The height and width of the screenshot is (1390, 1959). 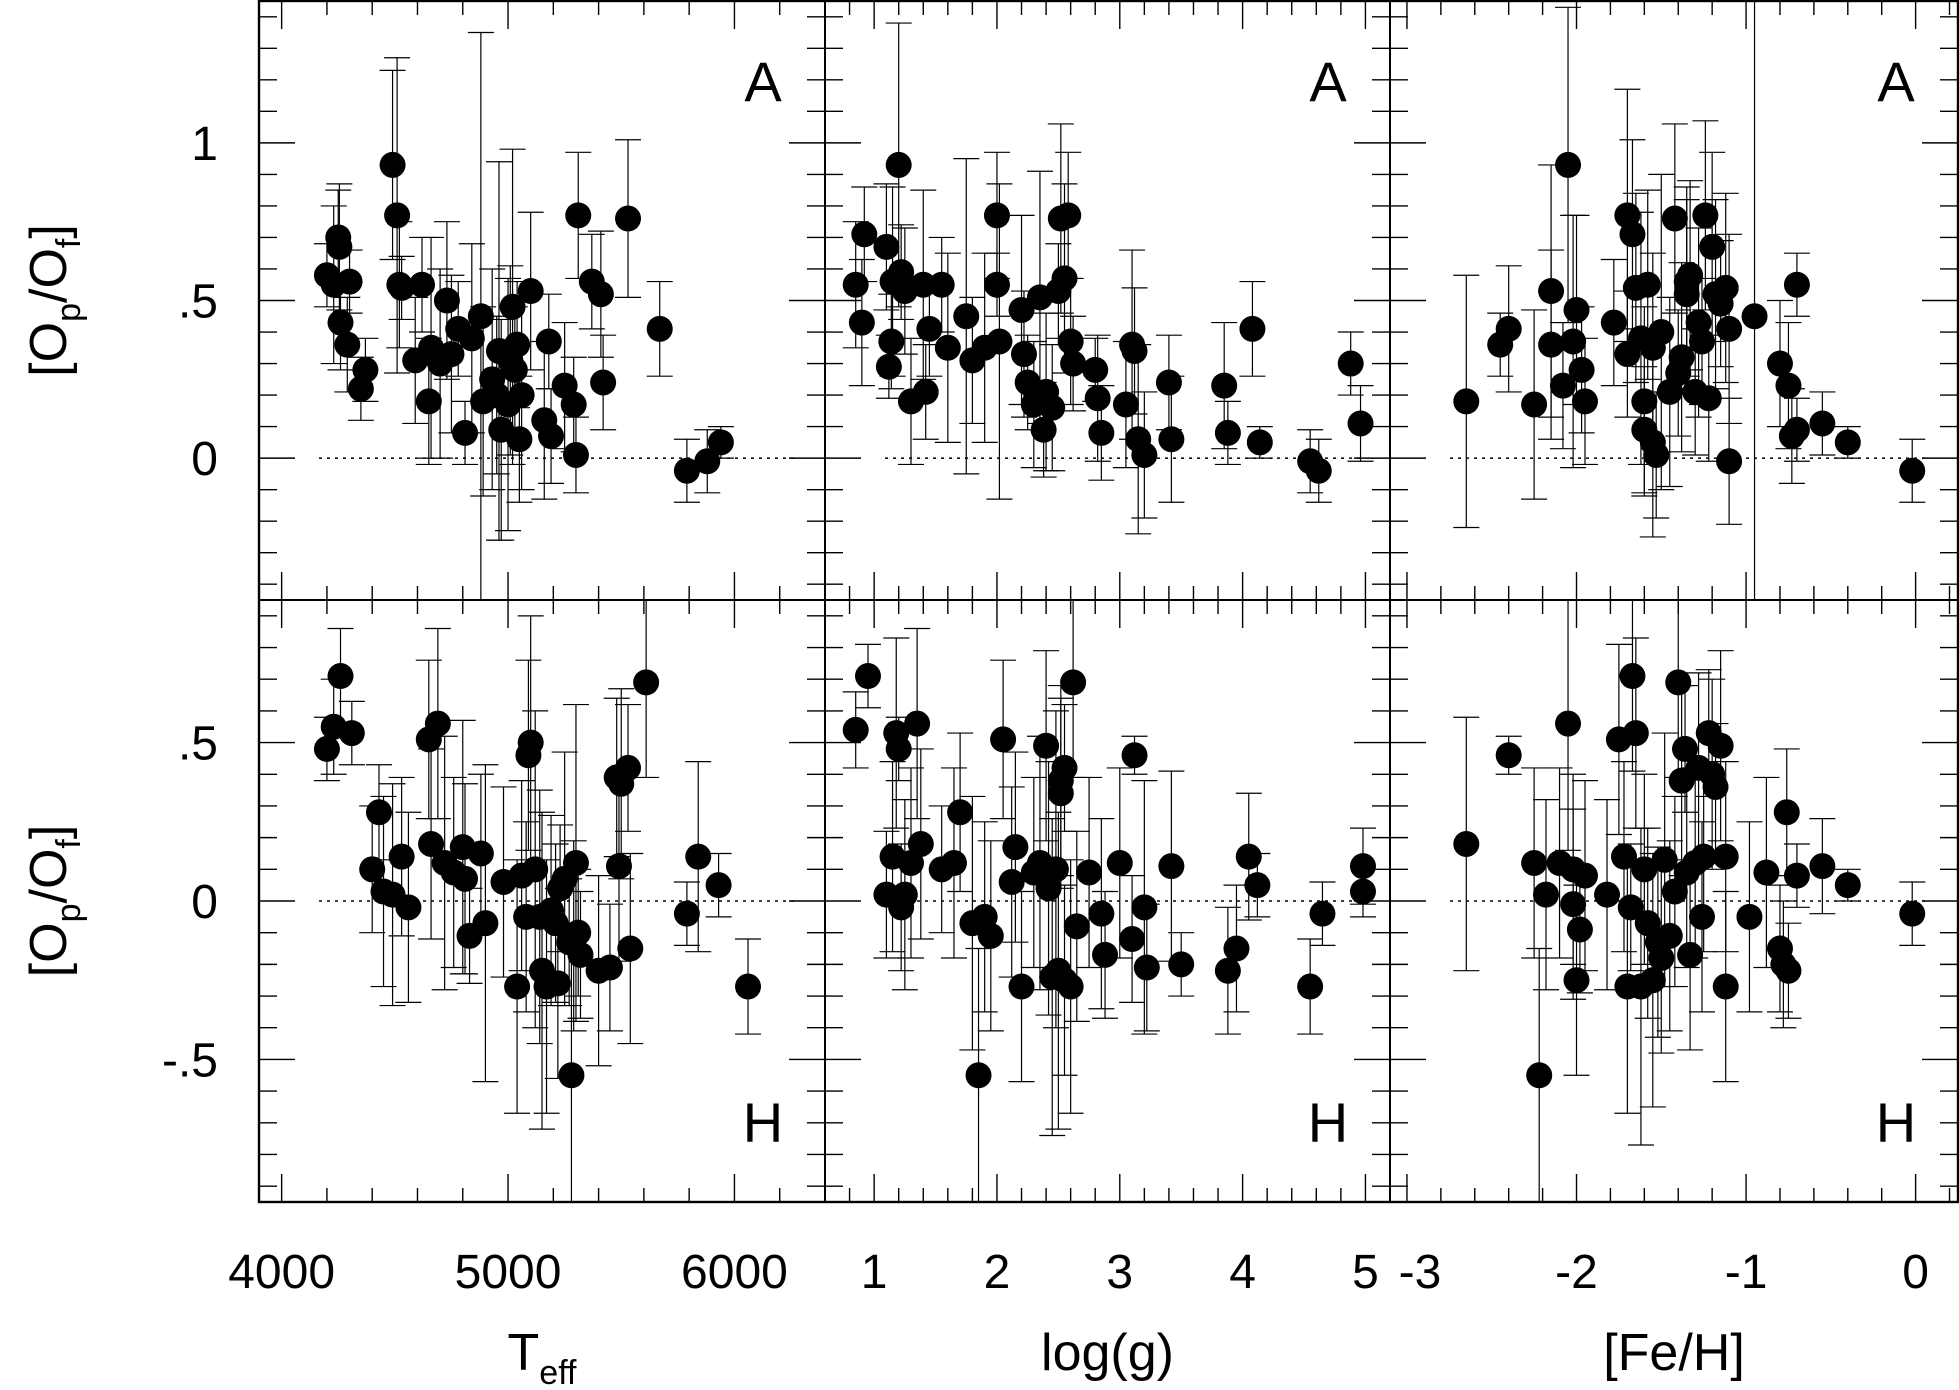 I want to click on panel-H-teff: H, so click(x=554, y=901).